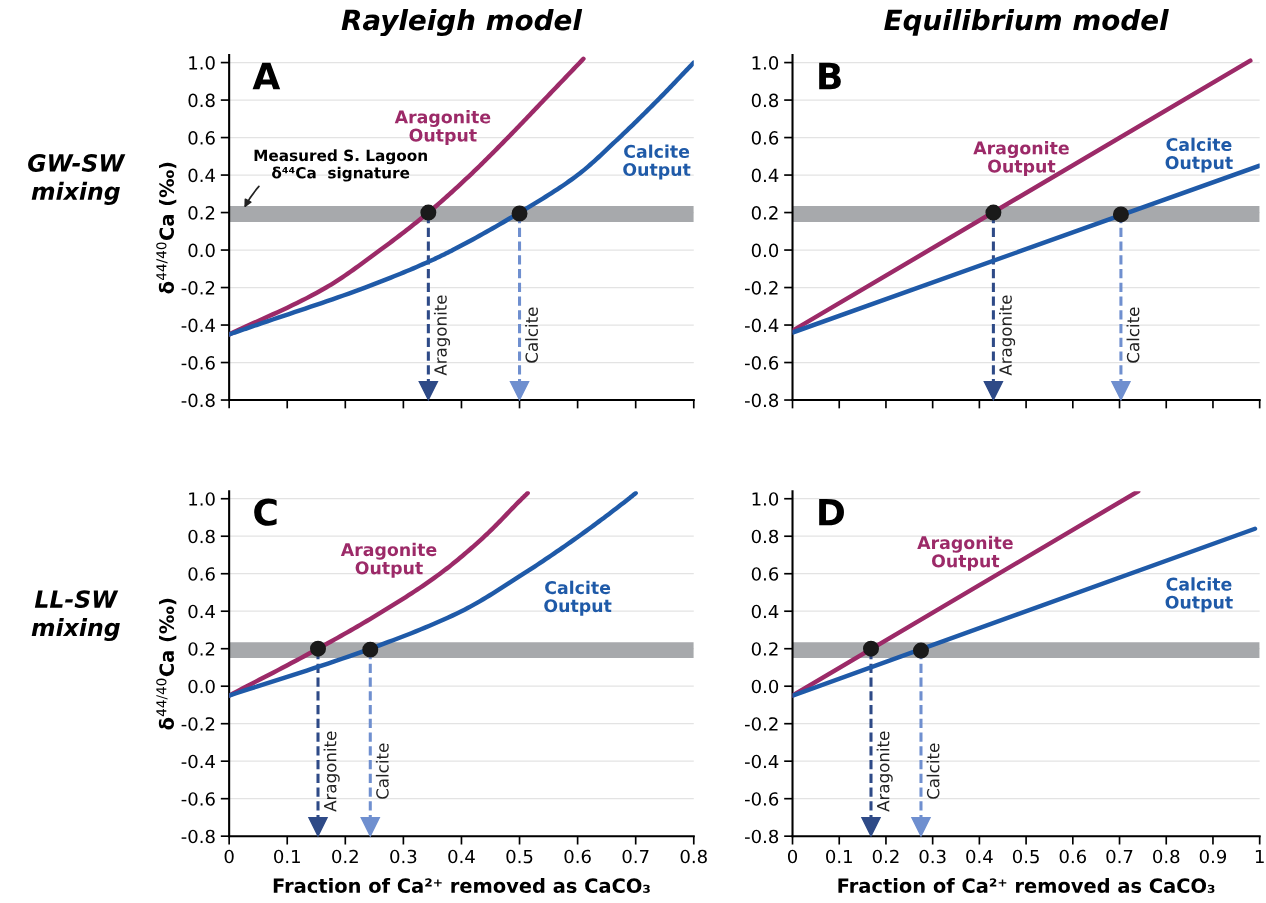  What do you see at coordinates (266, 76) in the screenshot?
I see `annotation: A` at bounding box center [266, 76].